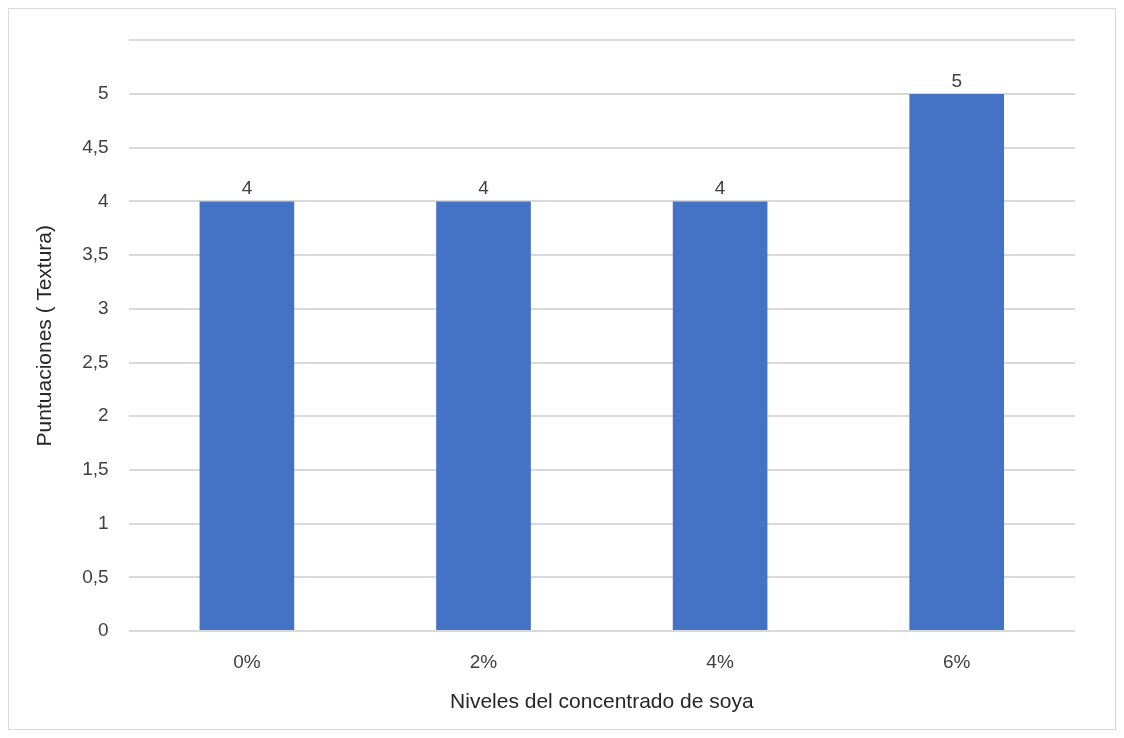  What do you see at coordinates (95, 361) in the screenshot?
I see `y-tick-label: 2,5` at bounding box center [95, 361].